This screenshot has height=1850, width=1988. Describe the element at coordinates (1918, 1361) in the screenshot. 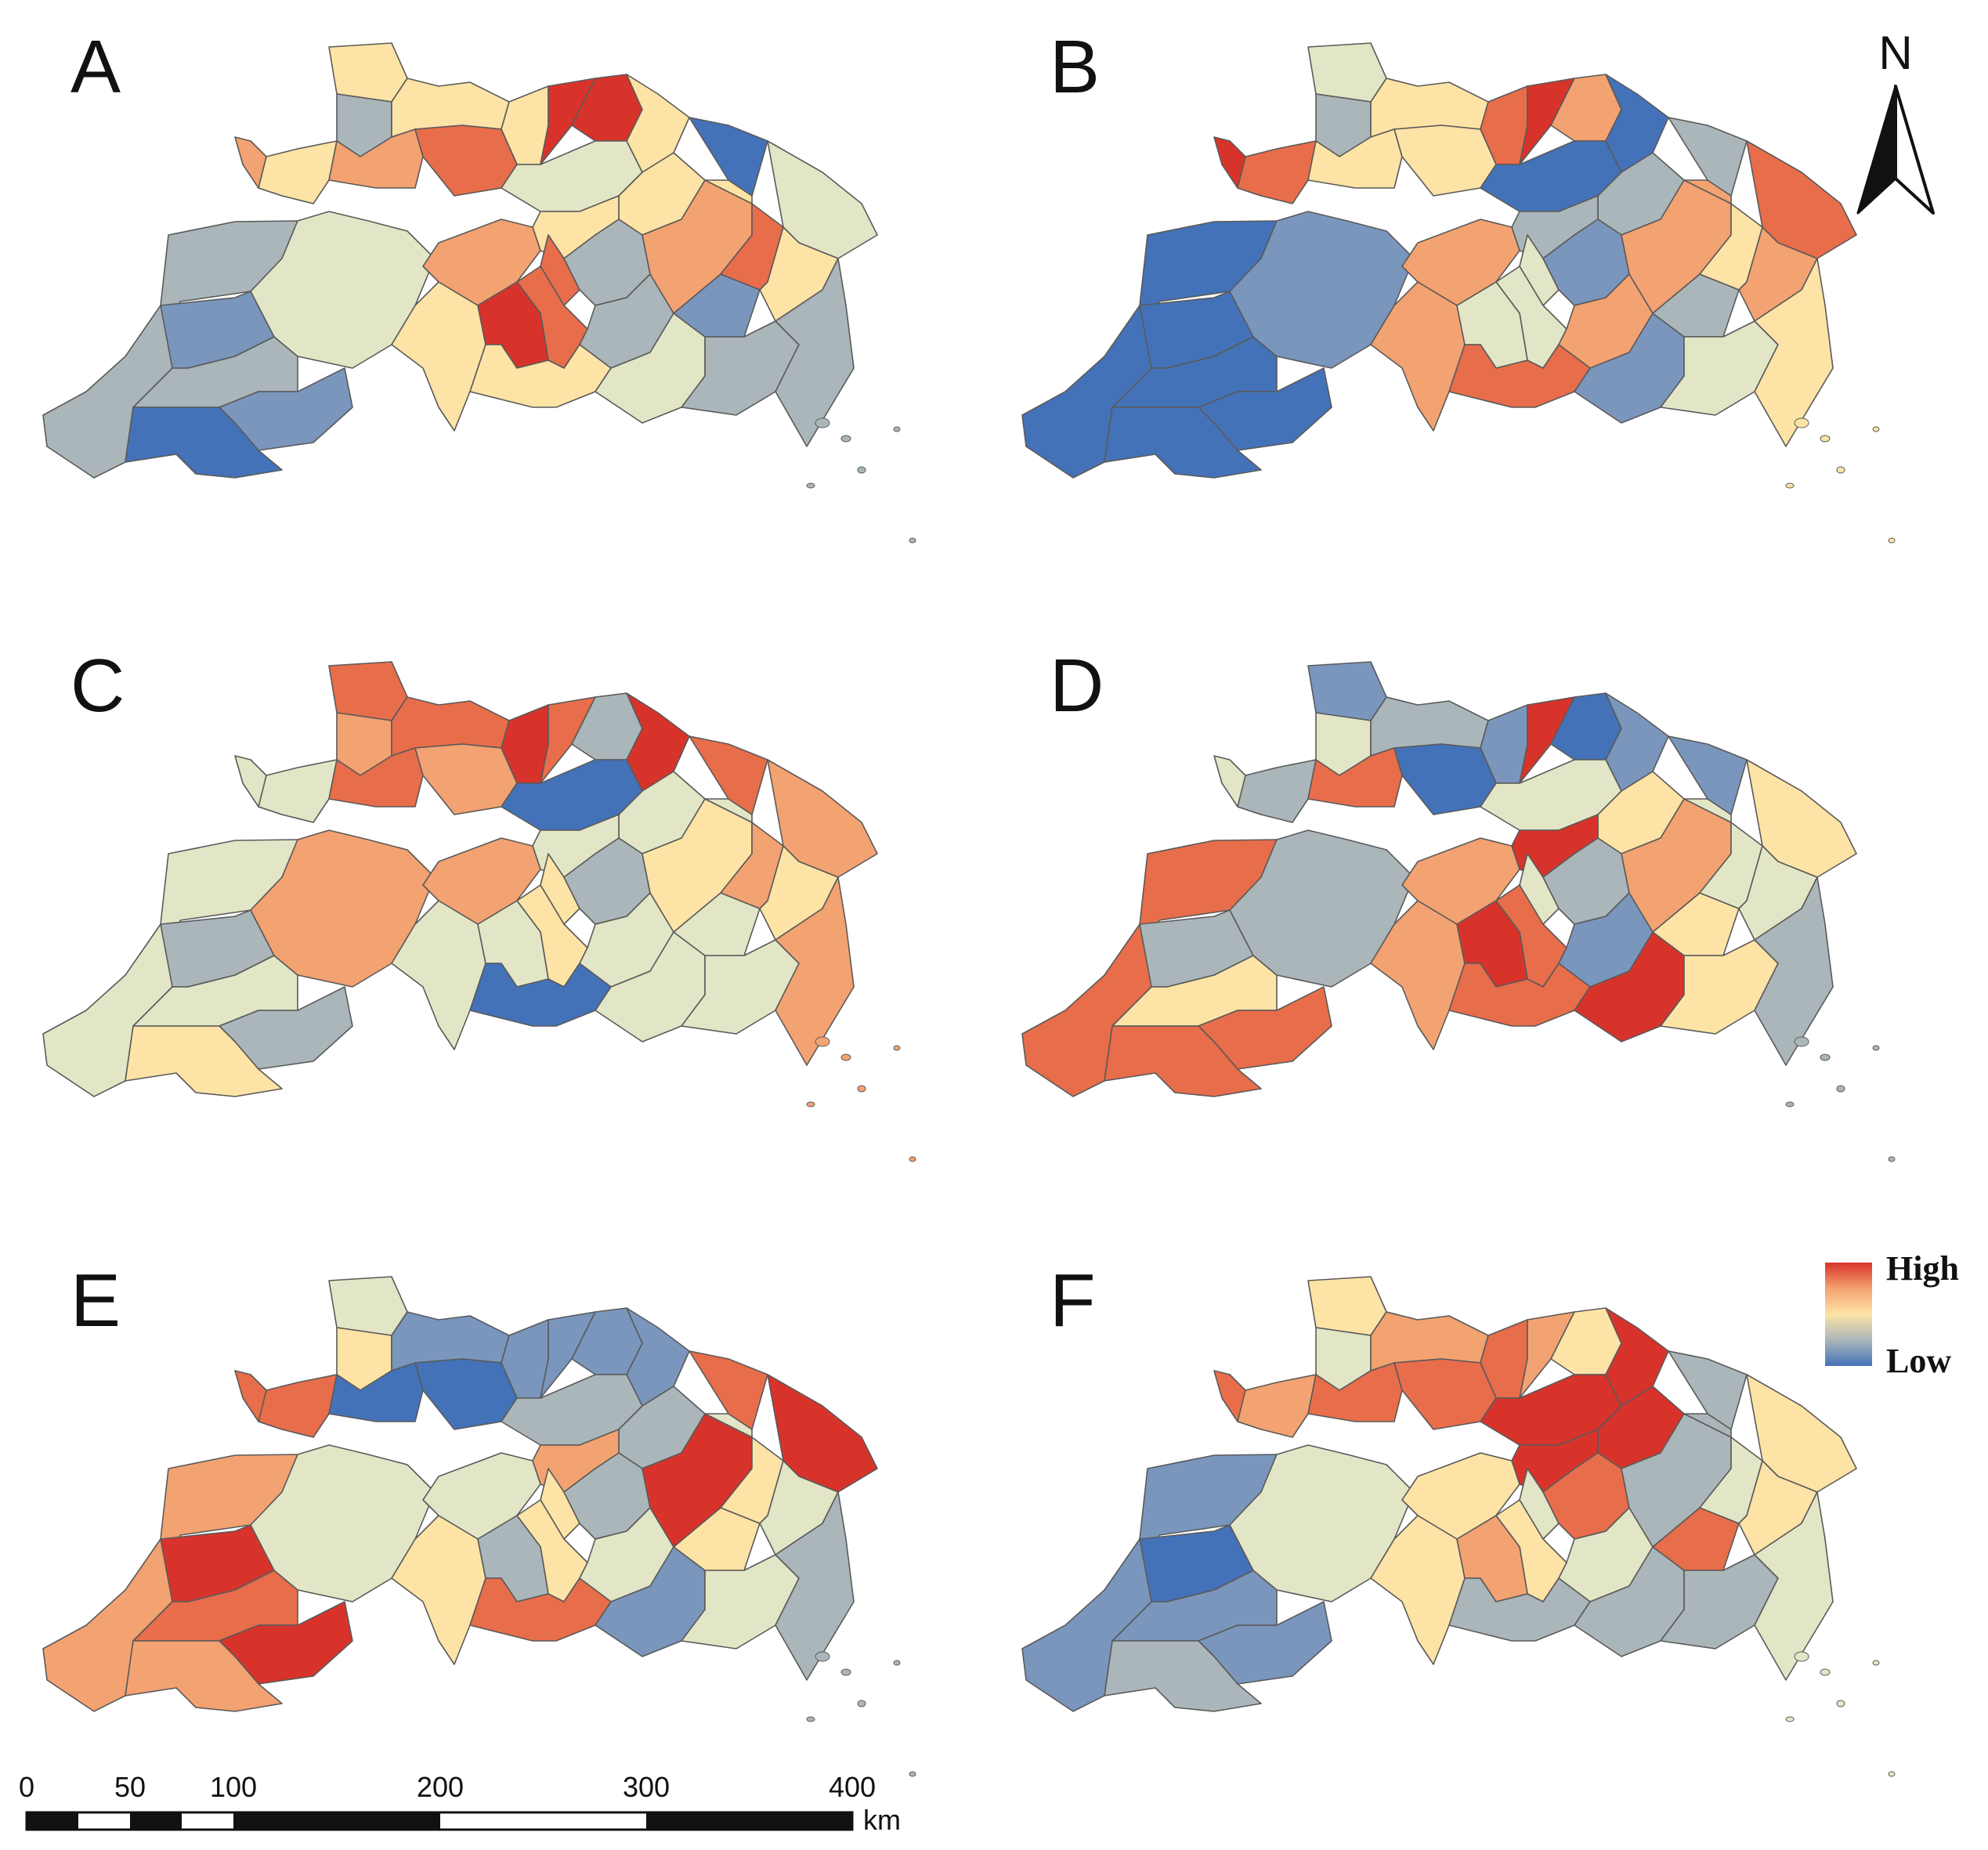

I see `legend-low-label: Low` at that location.